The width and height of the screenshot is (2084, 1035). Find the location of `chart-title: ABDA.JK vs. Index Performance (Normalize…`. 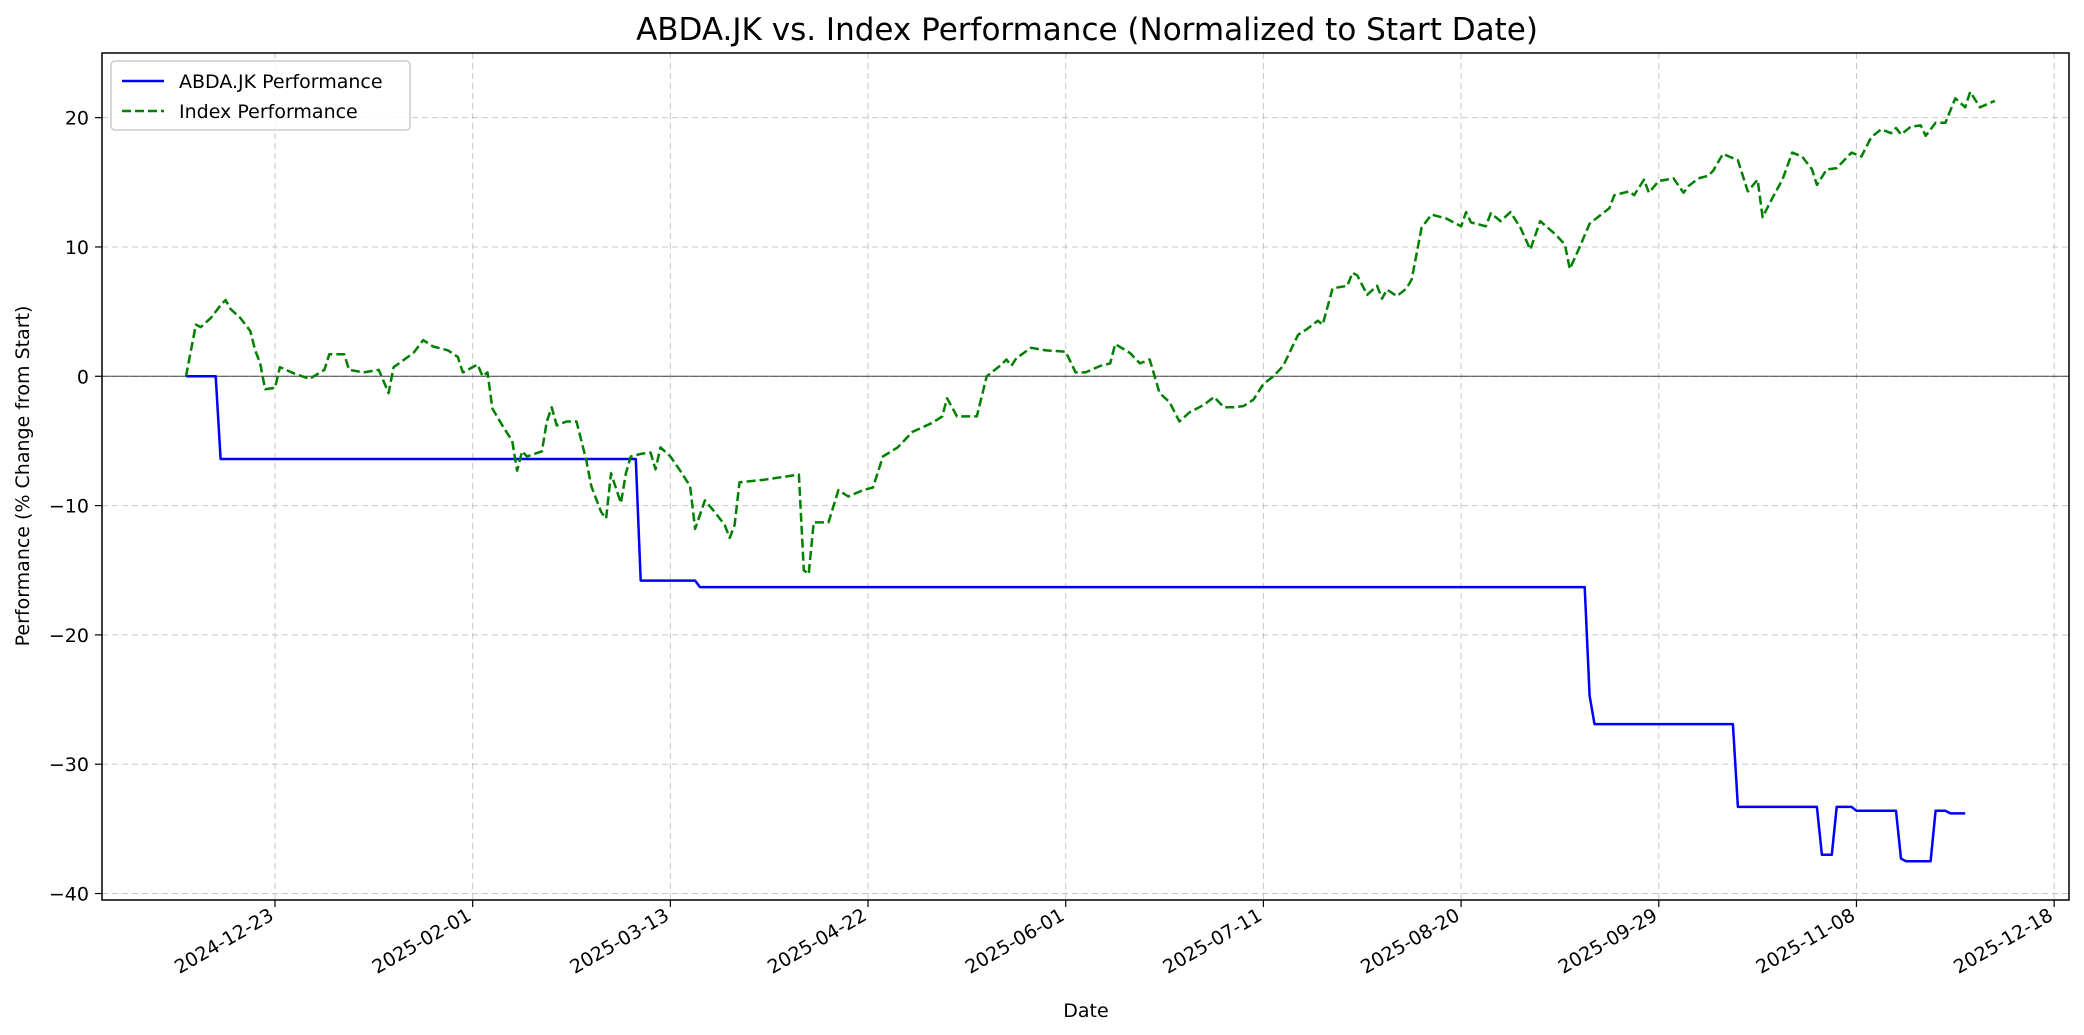

chart-title: ABDA.JK vs. Index Performance (Normalize… is located at coordinates (1087, 30).